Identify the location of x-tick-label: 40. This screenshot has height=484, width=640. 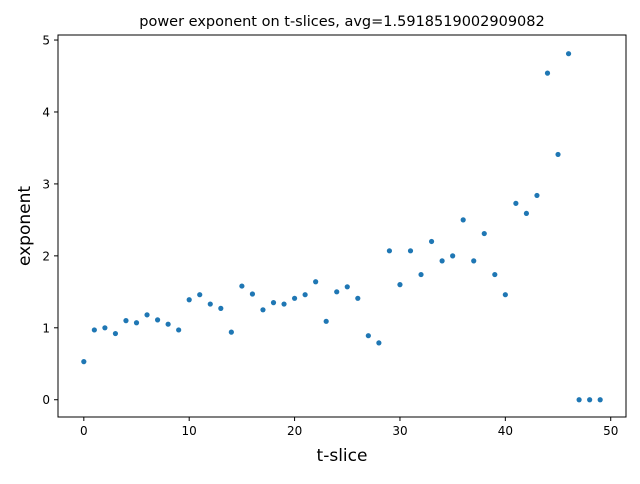
(505, 431).